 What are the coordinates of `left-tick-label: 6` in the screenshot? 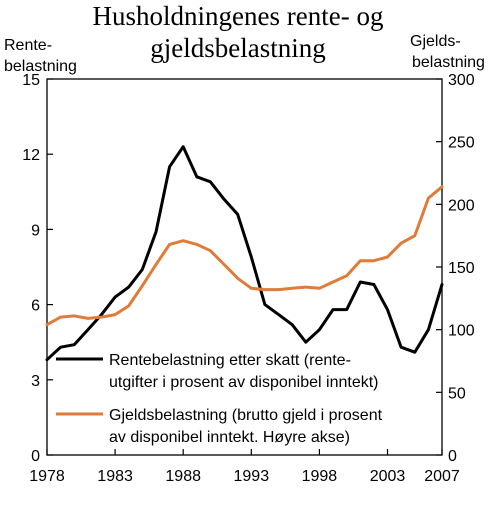 It's located at (35, 306).